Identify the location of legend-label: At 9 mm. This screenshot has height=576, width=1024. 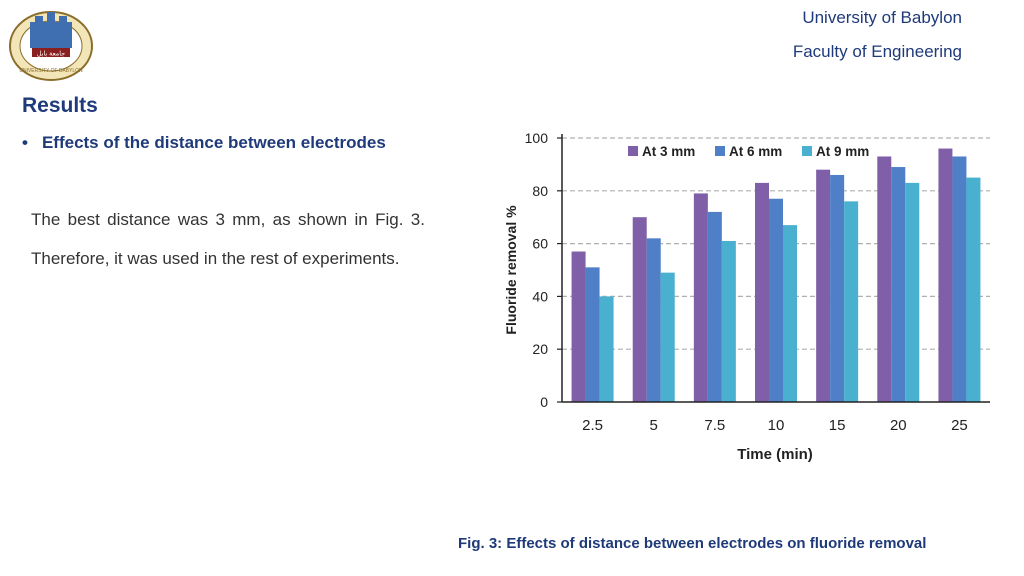
(842, 151).